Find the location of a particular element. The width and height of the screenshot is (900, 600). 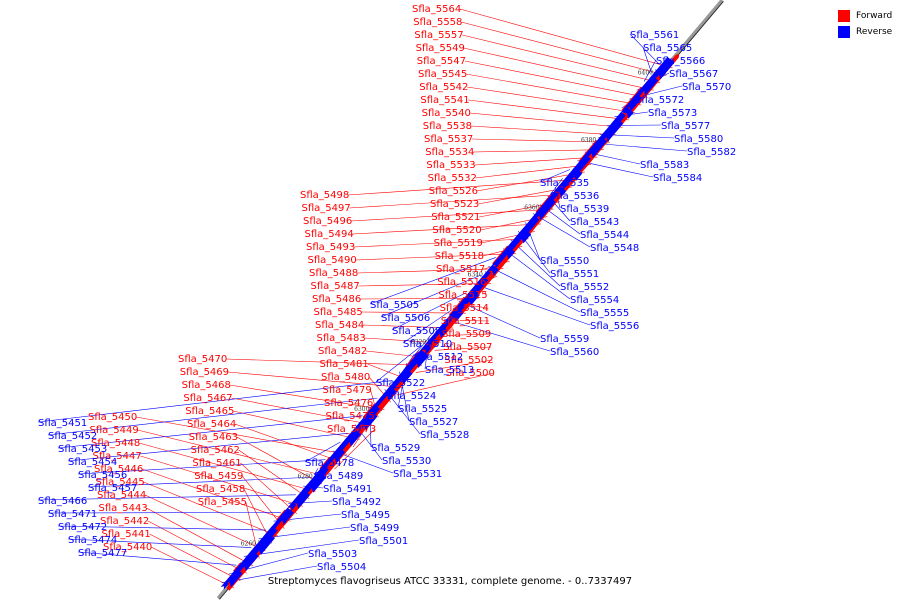

reverse-gene-label: Sfla_5512 is located at coordinates (438, 357).